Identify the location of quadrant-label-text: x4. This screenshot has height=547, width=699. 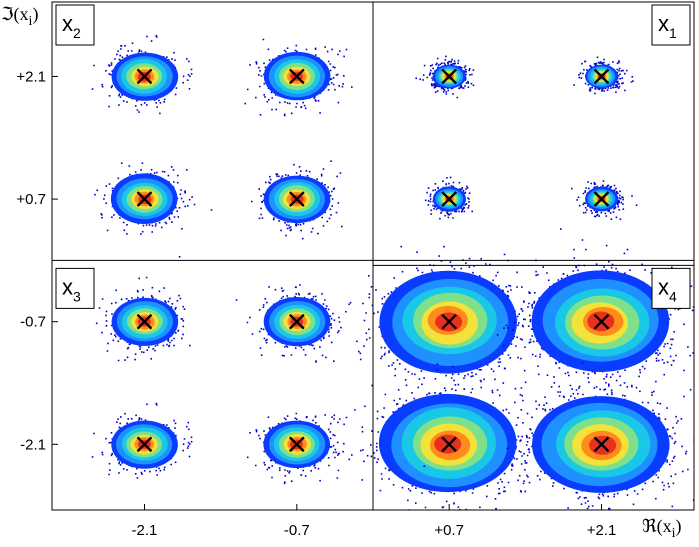
(667, 289).